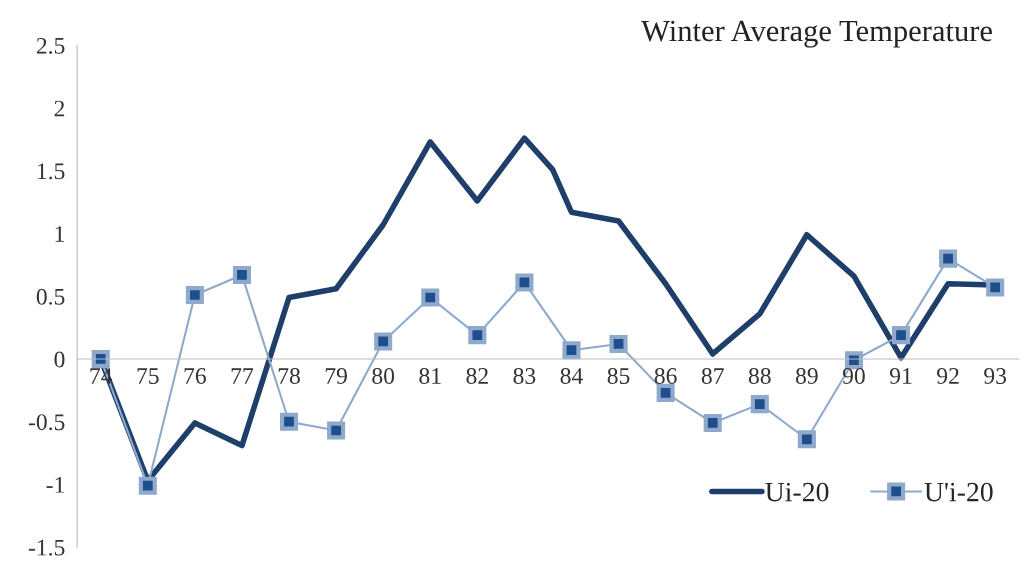  What do you see at coordinates (46, 422) in the screenshot?
I see `y-tick-label: -0.5` at bounding box center [46, 422].